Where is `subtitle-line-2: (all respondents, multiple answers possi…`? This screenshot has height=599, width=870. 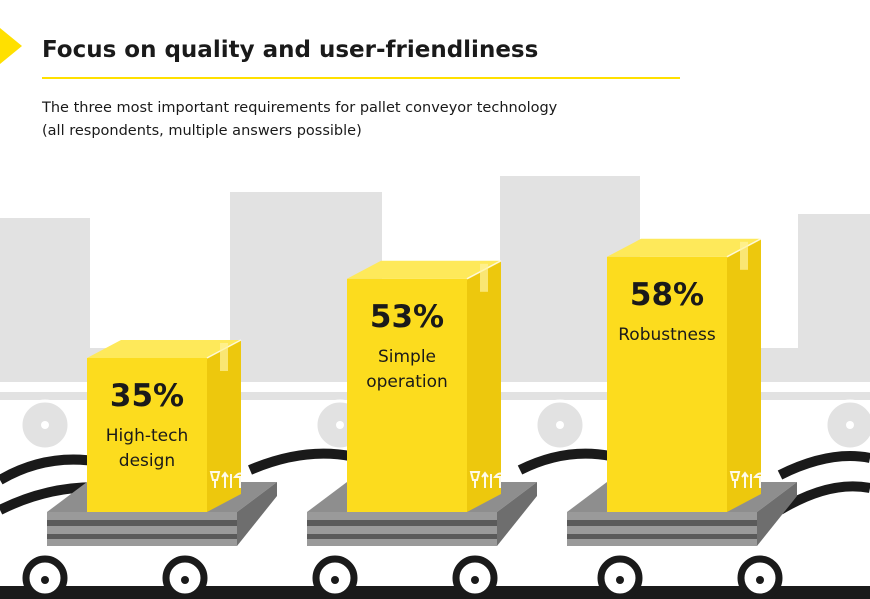 subtitle-line-2: (all respondents, multiple answers possi… is located at coordinates (202, 131).